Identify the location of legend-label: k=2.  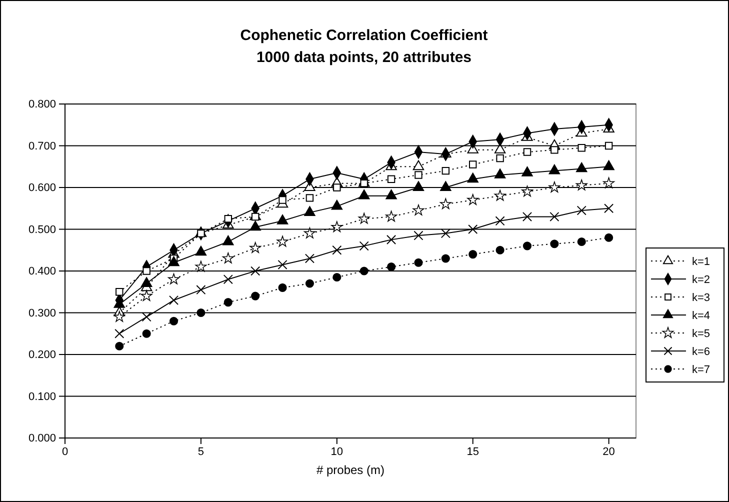
(701, 280).